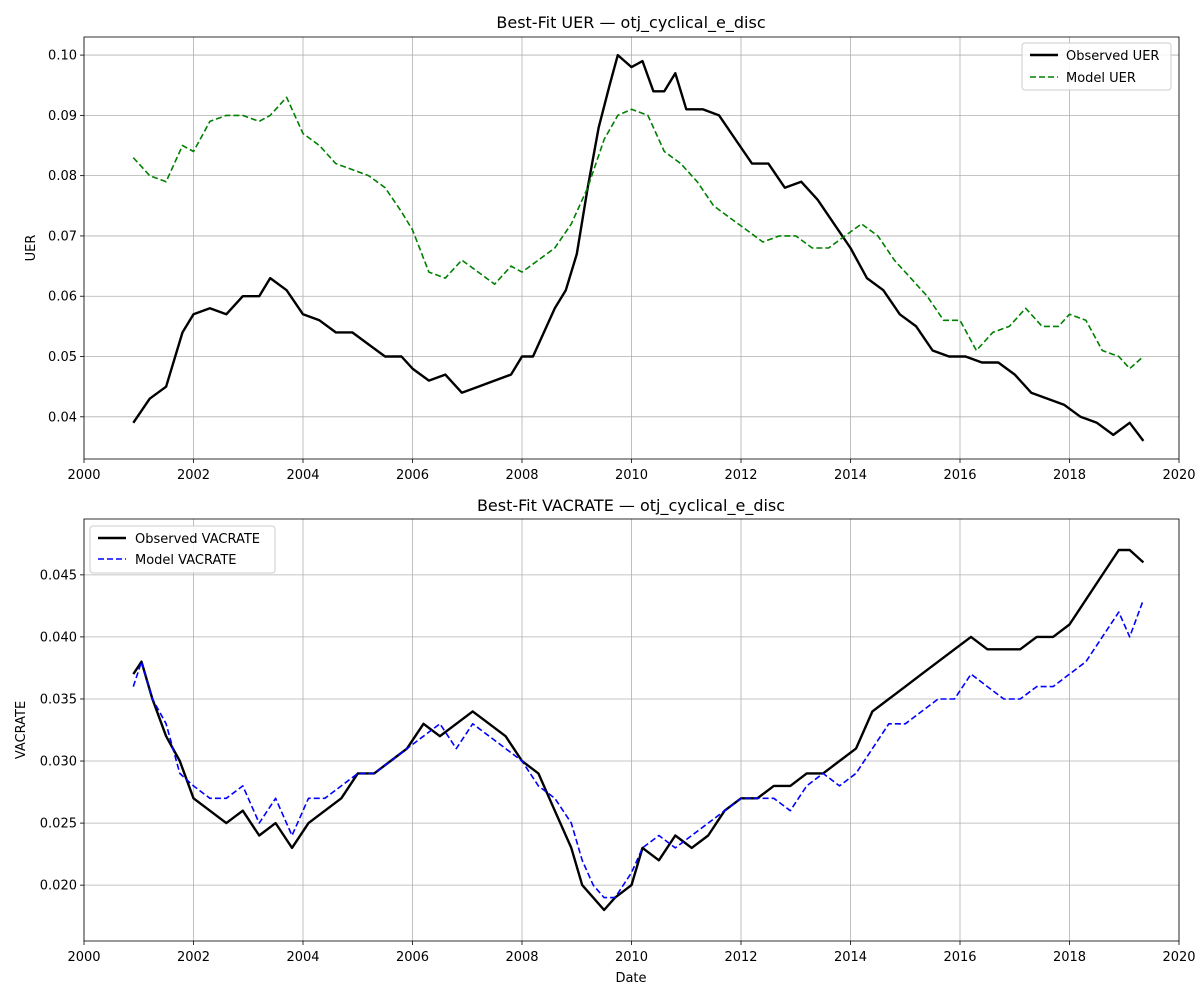 The width and height of the screenshot is (1200, 1000). Describe the element at coordinates (58, 824) in the screenshot. I see `vacrate-ytick-label-1: 0.025` at that location.